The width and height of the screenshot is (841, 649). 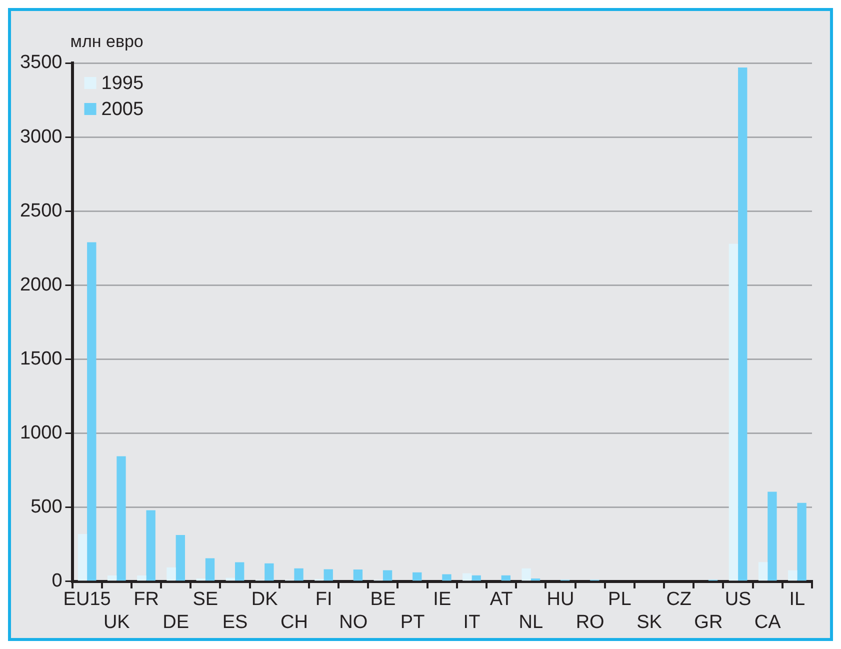 I want to click on x-tick-label: CA, so click(x=768, y=622).